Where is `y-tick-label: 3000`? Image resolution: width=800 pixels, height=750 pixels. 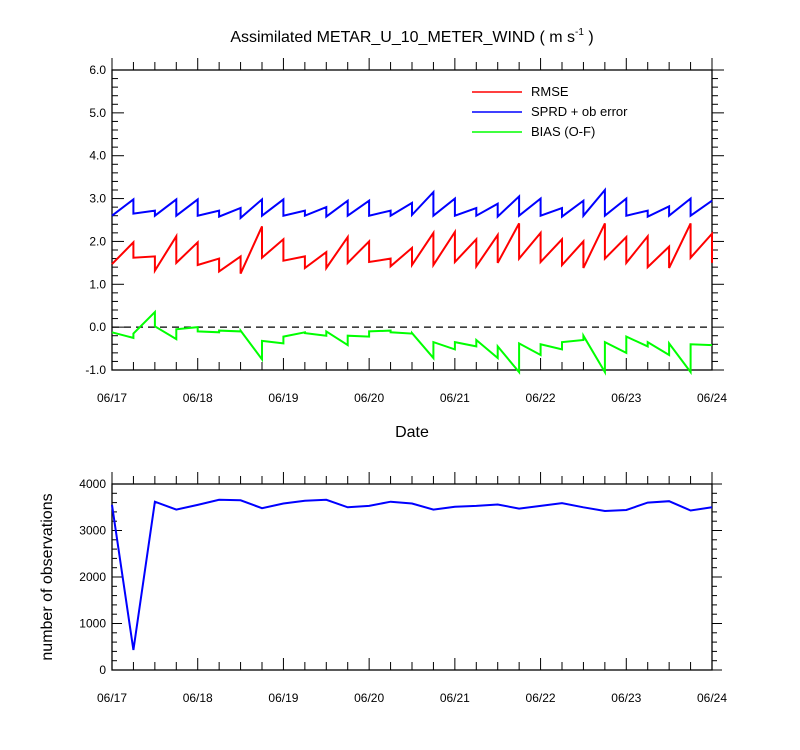
y-tick-label: 3000 is located at coordinates (92, 531).